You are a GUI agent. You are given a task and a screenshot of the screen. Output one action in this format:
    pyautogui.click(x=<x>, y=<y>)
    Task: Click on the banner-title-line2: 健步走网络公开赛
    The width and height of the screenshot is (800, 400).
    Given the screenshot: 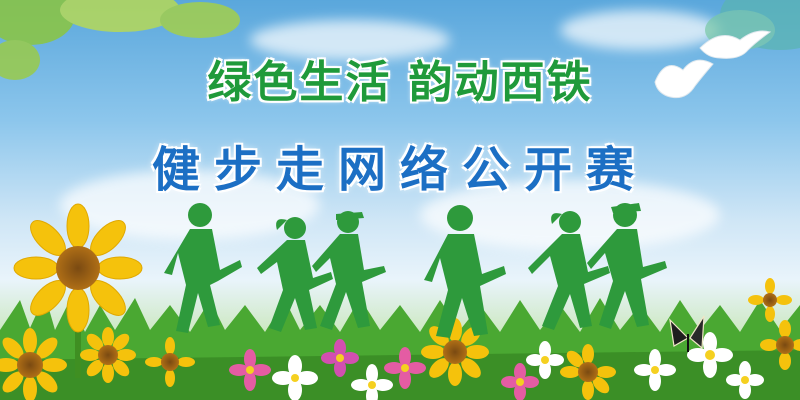 What is the action you would take?
    pyautogui.click(x=399, y=170)
    